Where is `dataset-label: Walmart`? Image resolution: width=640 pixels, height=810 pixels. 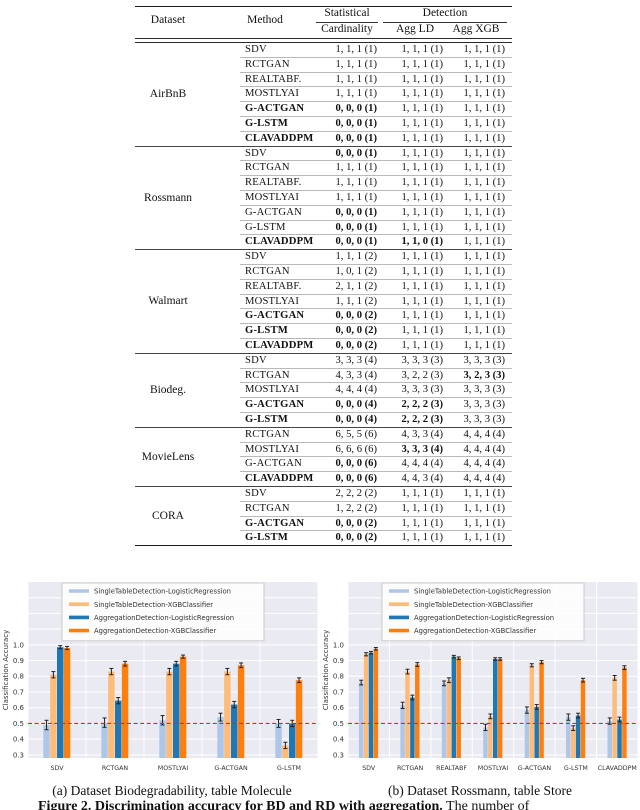 dataset-label: Walmart is located at coordinates (168, 301).